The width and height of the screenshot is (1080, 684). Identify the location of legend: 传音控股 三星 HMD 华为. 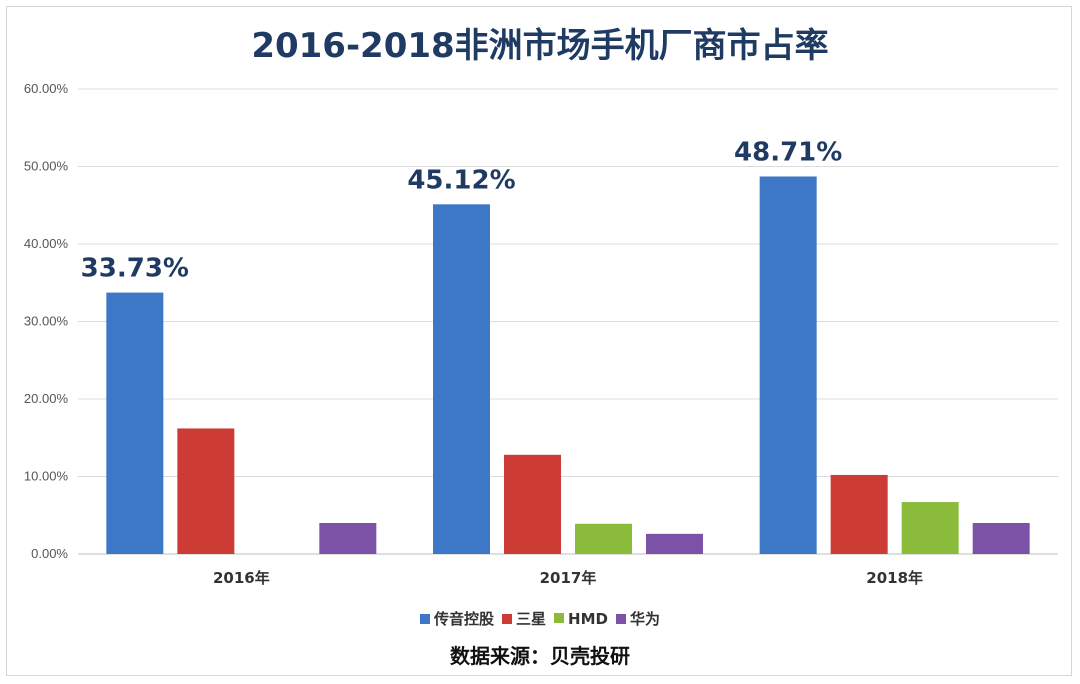
(540, 618).